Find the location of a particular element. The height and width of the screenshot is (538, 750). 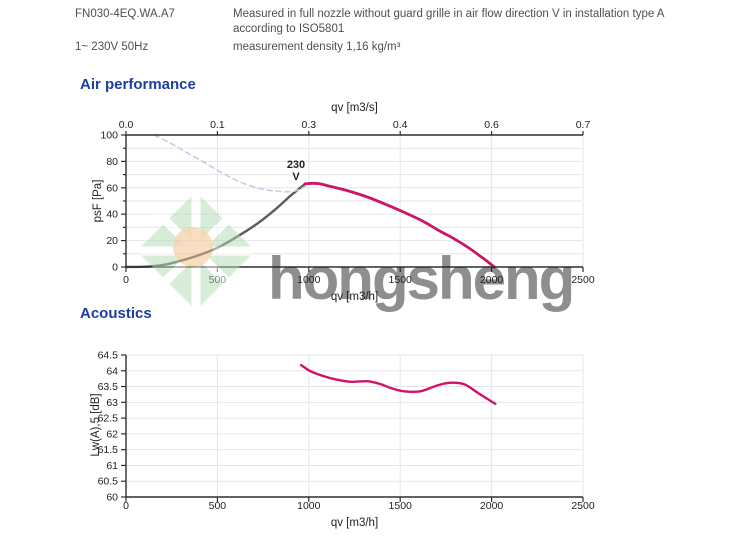

measurement-density: measurement density 1,16 kg/m³ is located at coordinates (317, 47).